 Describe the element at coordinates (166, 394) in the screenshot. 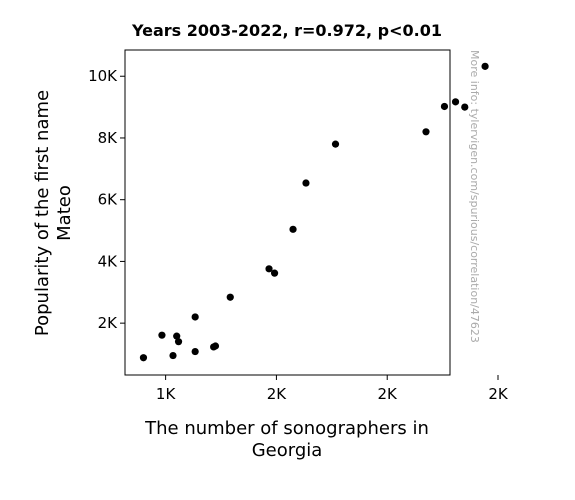

I see `x-tick-label: 1K` at that location.